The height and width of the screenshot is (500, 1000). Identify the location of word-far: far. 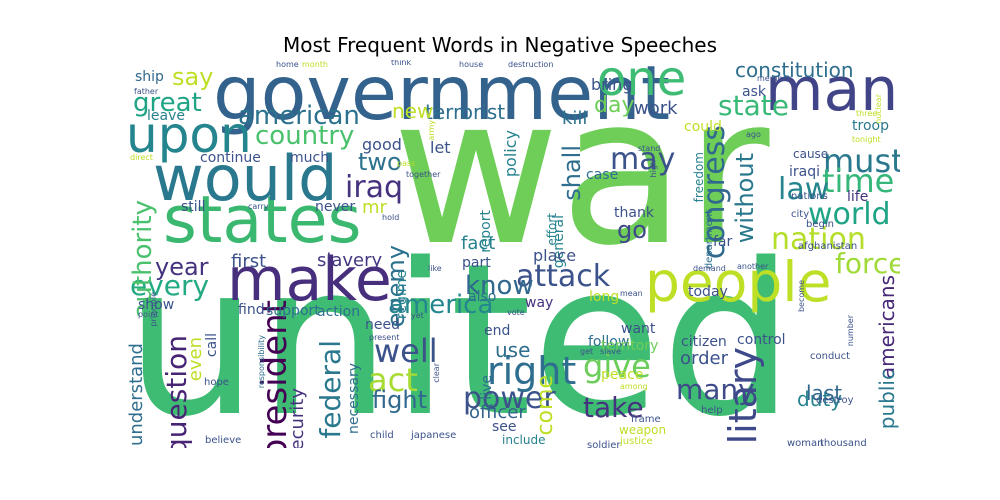
(723, 242).